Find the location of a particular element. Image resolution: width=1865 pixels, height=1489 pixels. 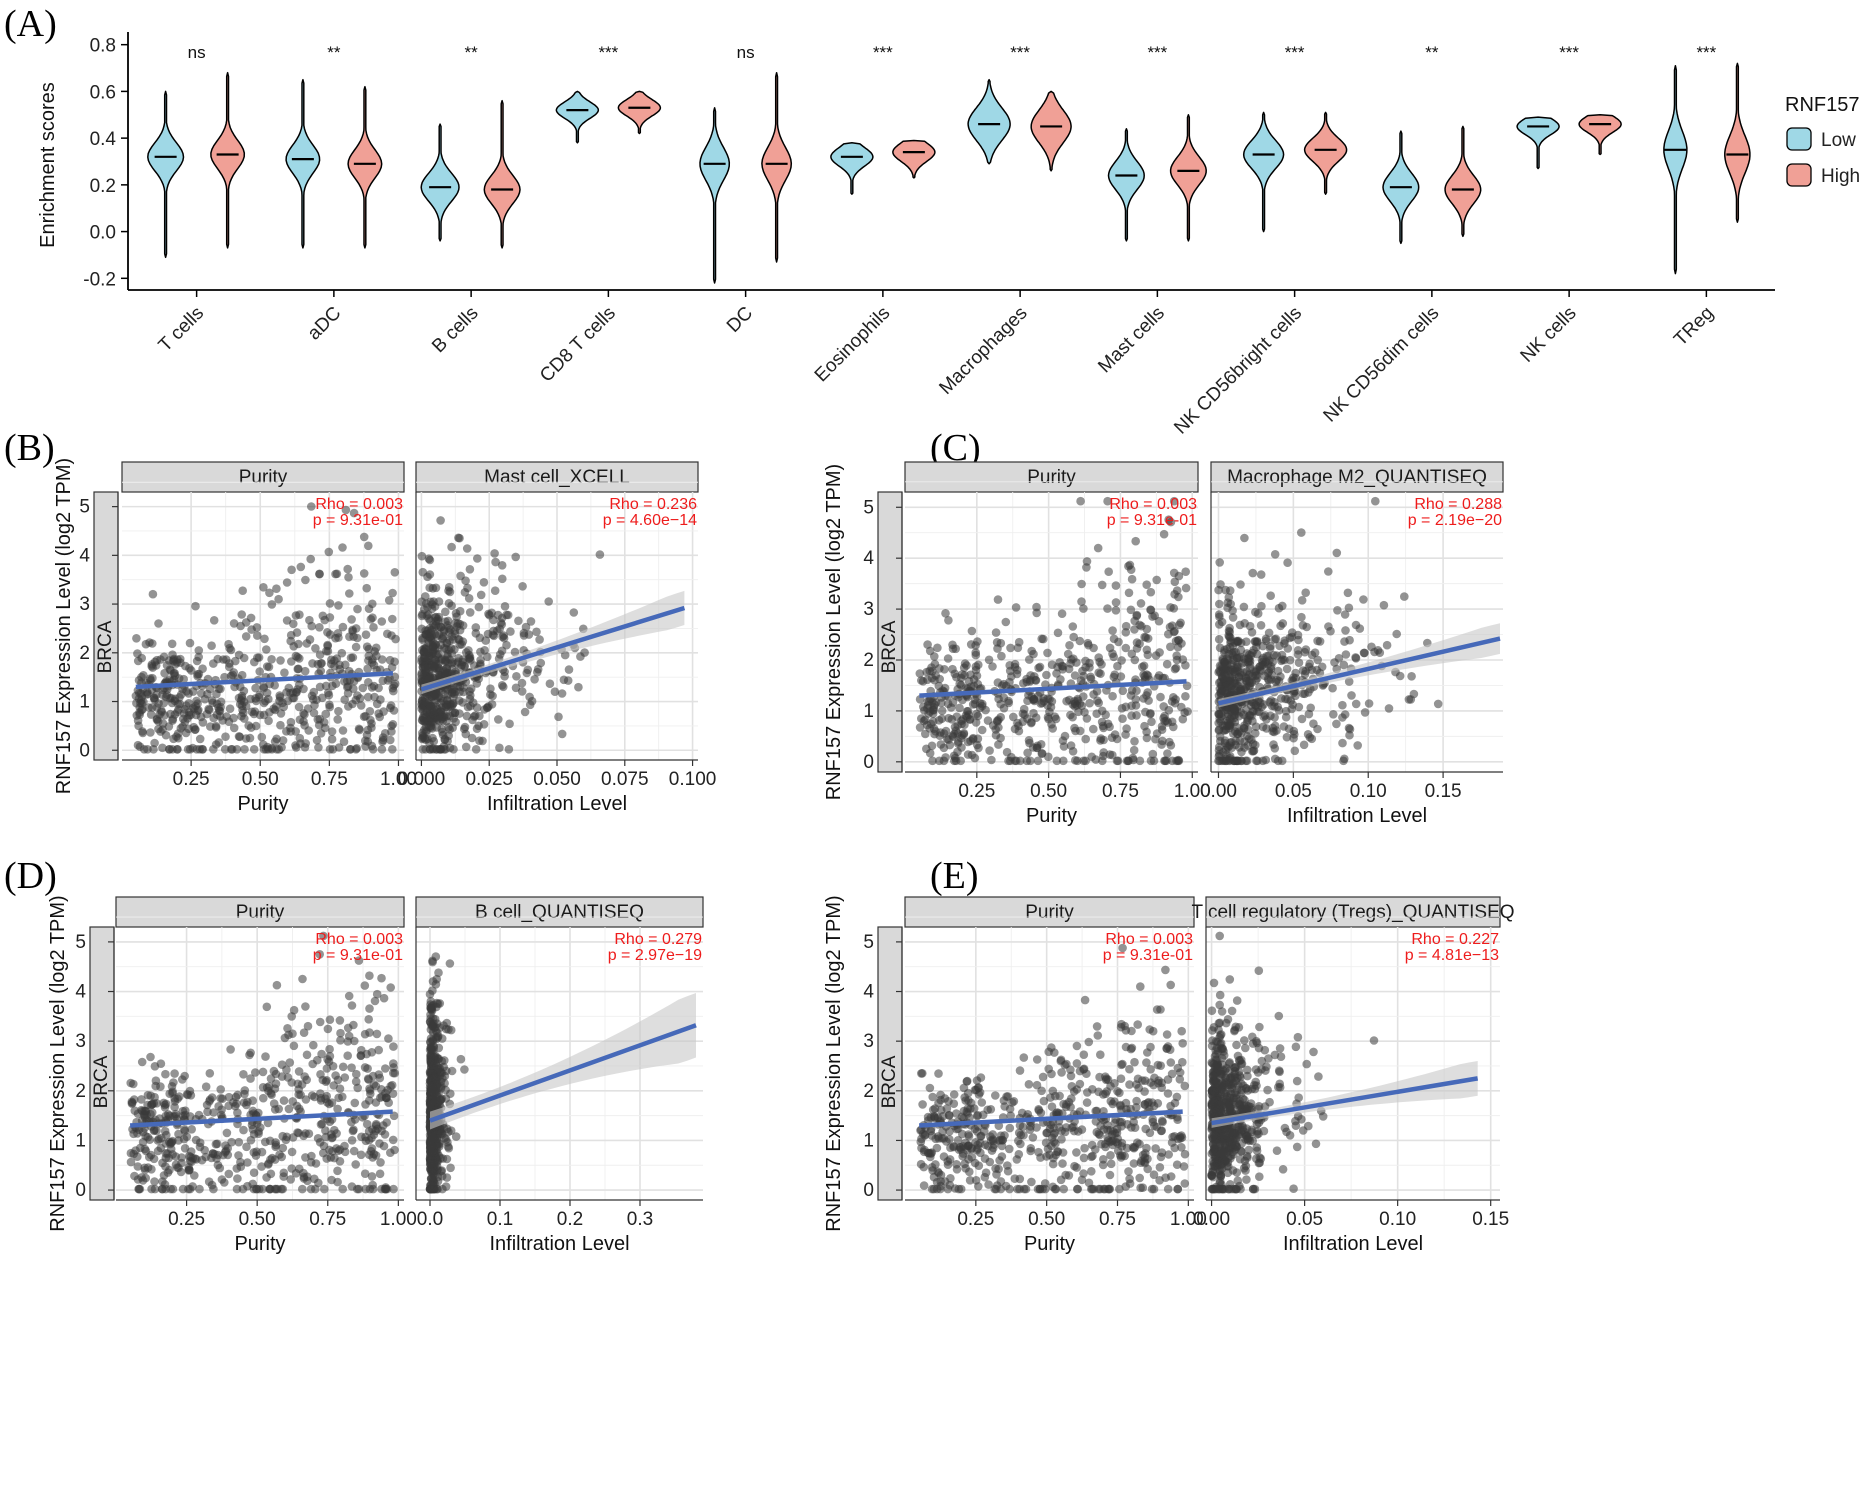

y-tick-label: 2 is located at coordinates (868, 1091).